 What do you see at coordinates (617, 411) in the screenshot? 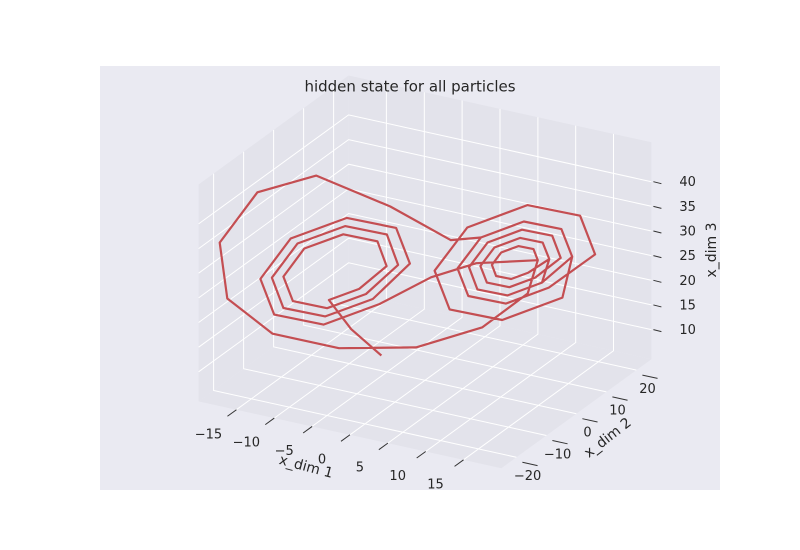
I see `y-tick-label: 10` at bounding box center [617, 411].